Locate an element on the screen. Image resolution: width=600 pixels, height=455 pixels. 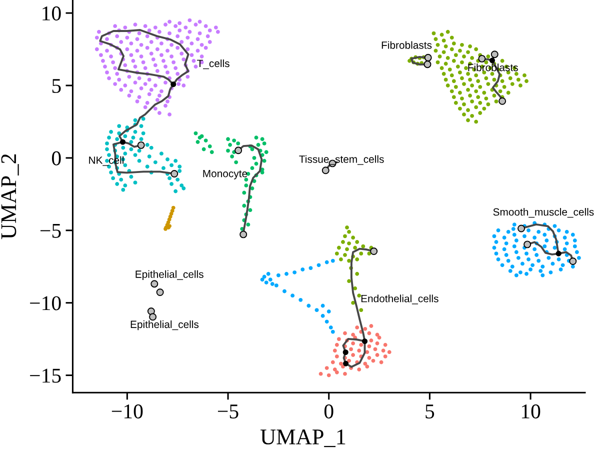
annotation: Monocyte is located at coordinates (225, 175).